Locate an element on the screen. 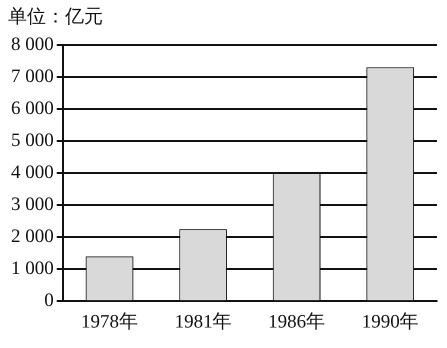  y-tick-label: 8 000 is located at coordinates (32, 44).